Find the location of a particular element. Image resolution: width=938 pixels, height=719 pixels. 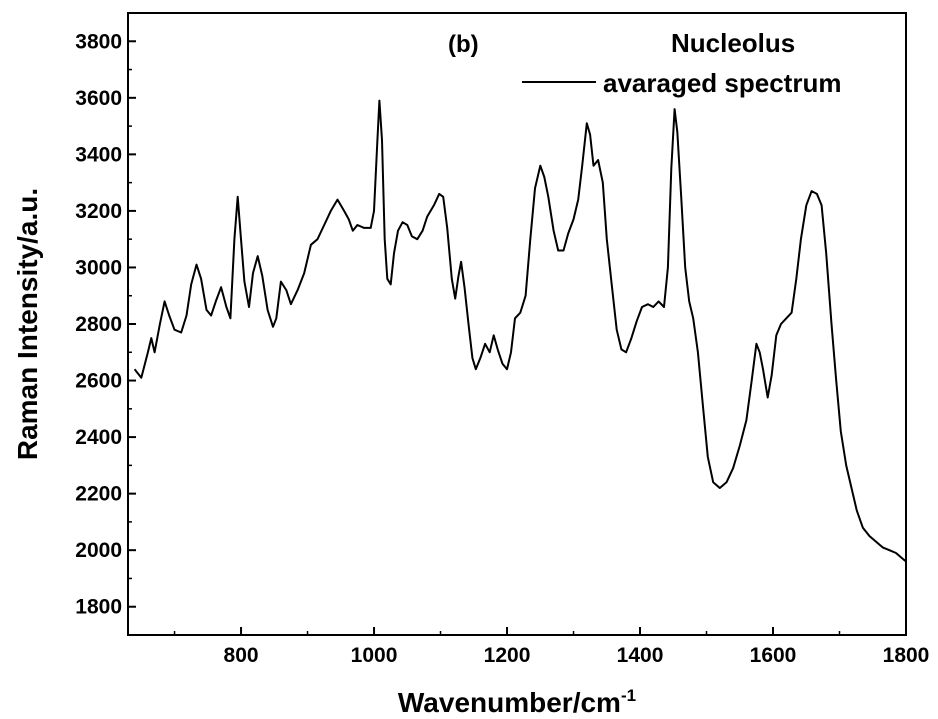

x-tick-label: 1800 is located at coordinates (906, 655).